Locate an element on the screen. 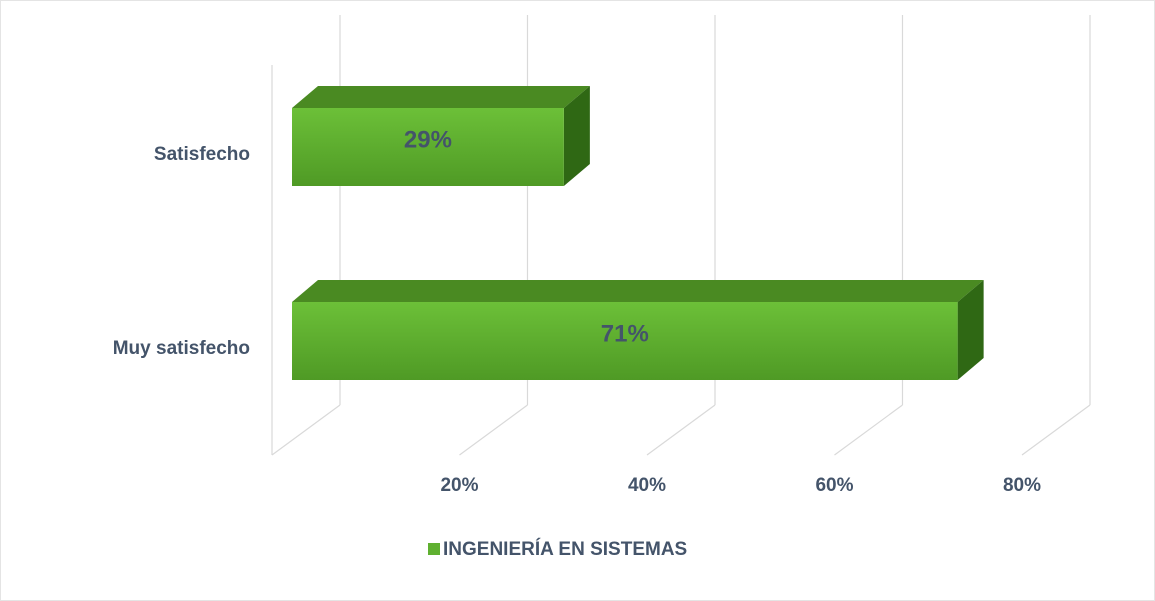 The image size is (1155, 601). x-tick-label: 80% is located at coordinates (1022, 485).